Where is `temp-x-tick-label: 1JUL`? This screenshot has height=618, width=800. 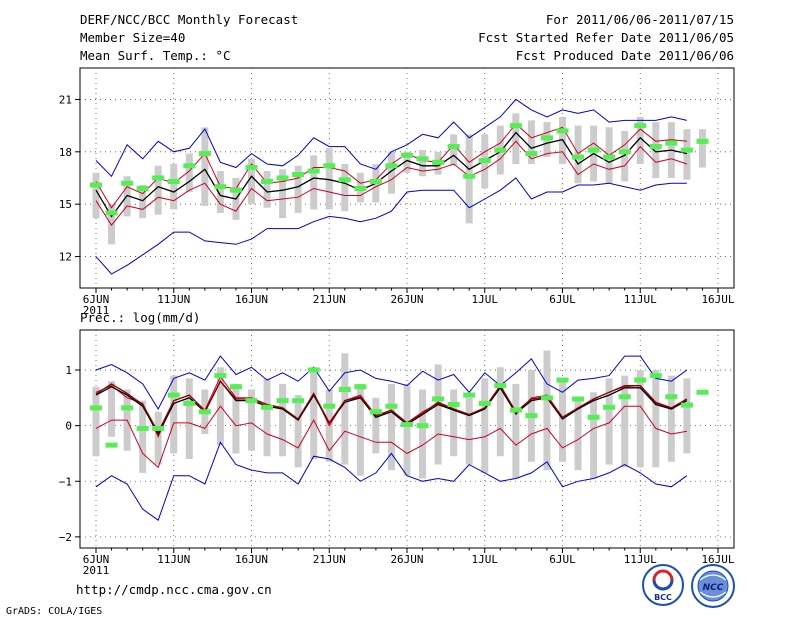 temp-x-tick-label: 1JUL is located at coordinates (485, 299).